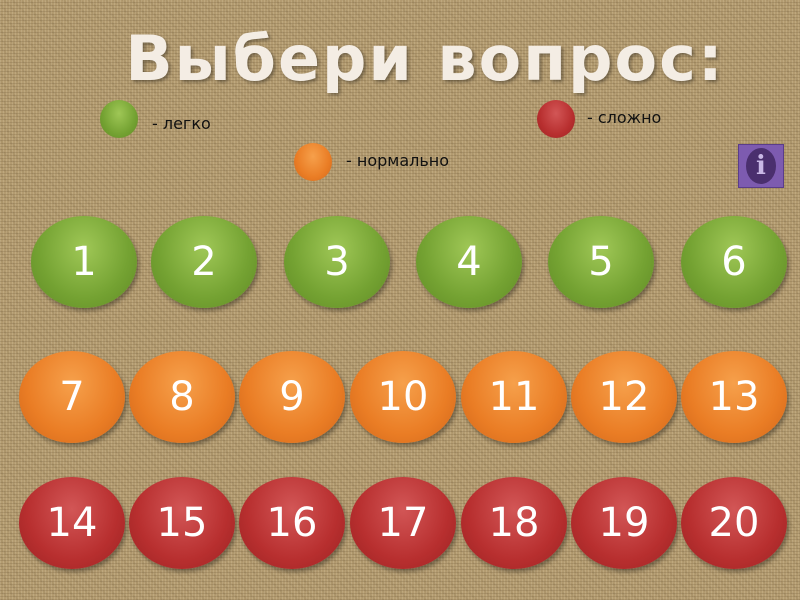  What do you see at coordinates (292, 397) in the screenshot?
I see `question-button-9: 9` at bounding box center [292, 397].